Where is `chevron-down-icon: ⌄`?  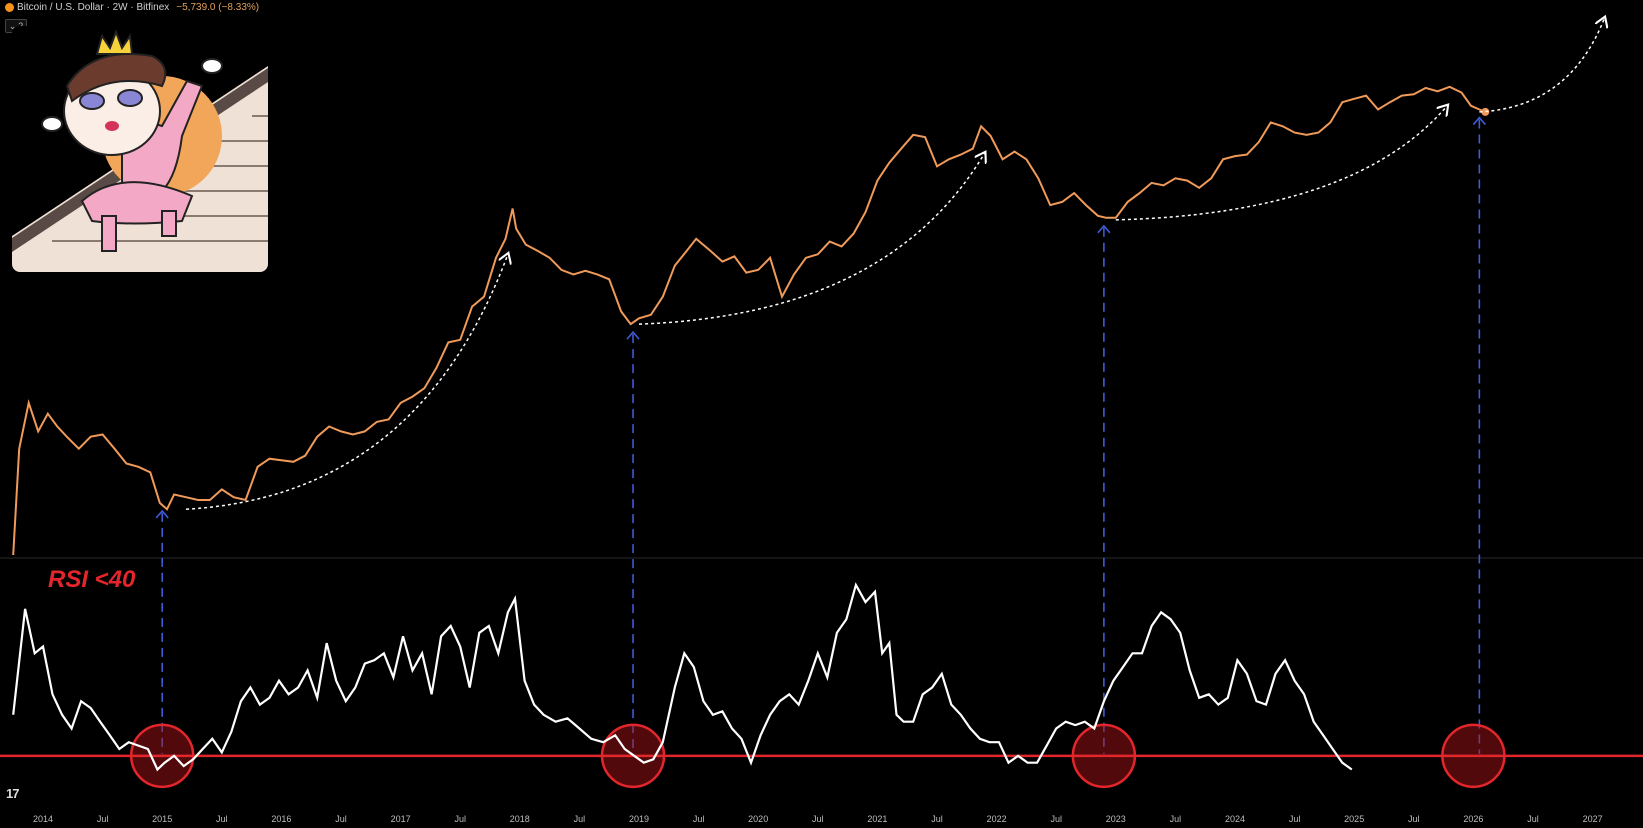 chevron-down-icon: ⌄ is located at coordinates (12, 25).